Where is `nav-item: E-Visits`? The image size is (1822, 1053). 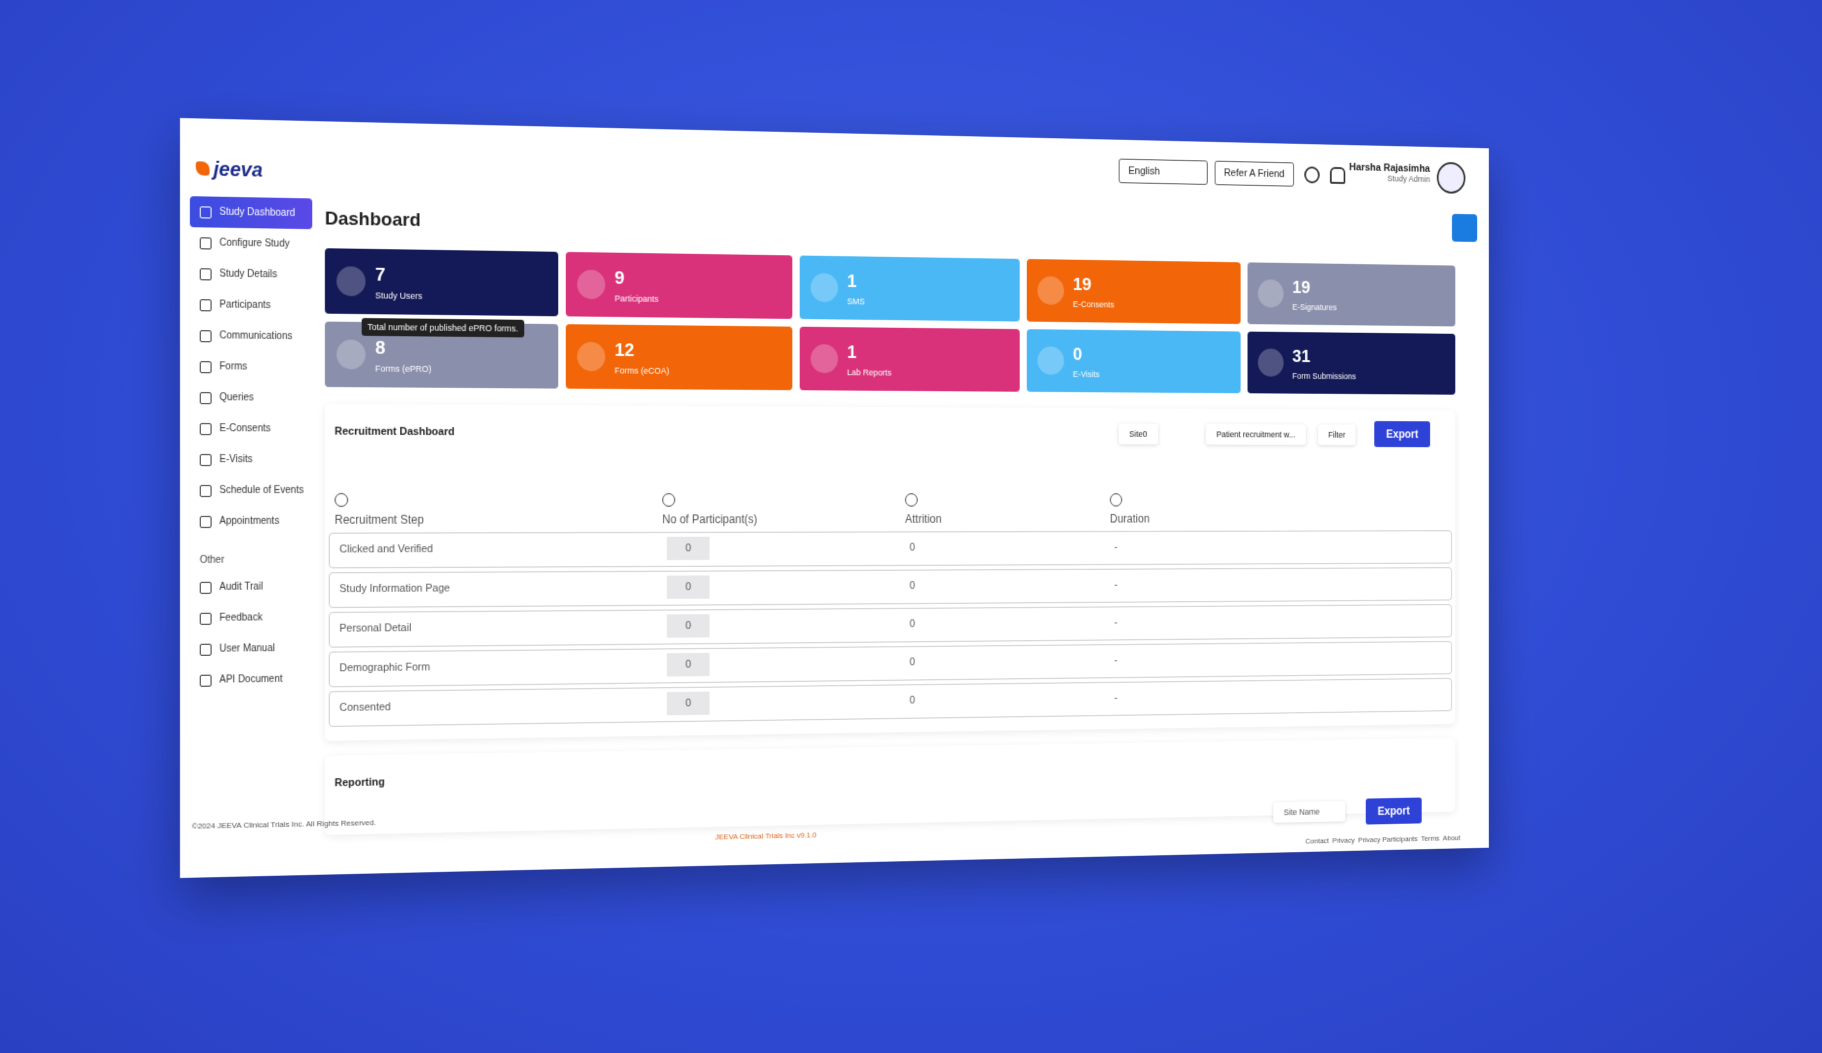 nav-item: E-Visits is located at coordinates (251, 459).